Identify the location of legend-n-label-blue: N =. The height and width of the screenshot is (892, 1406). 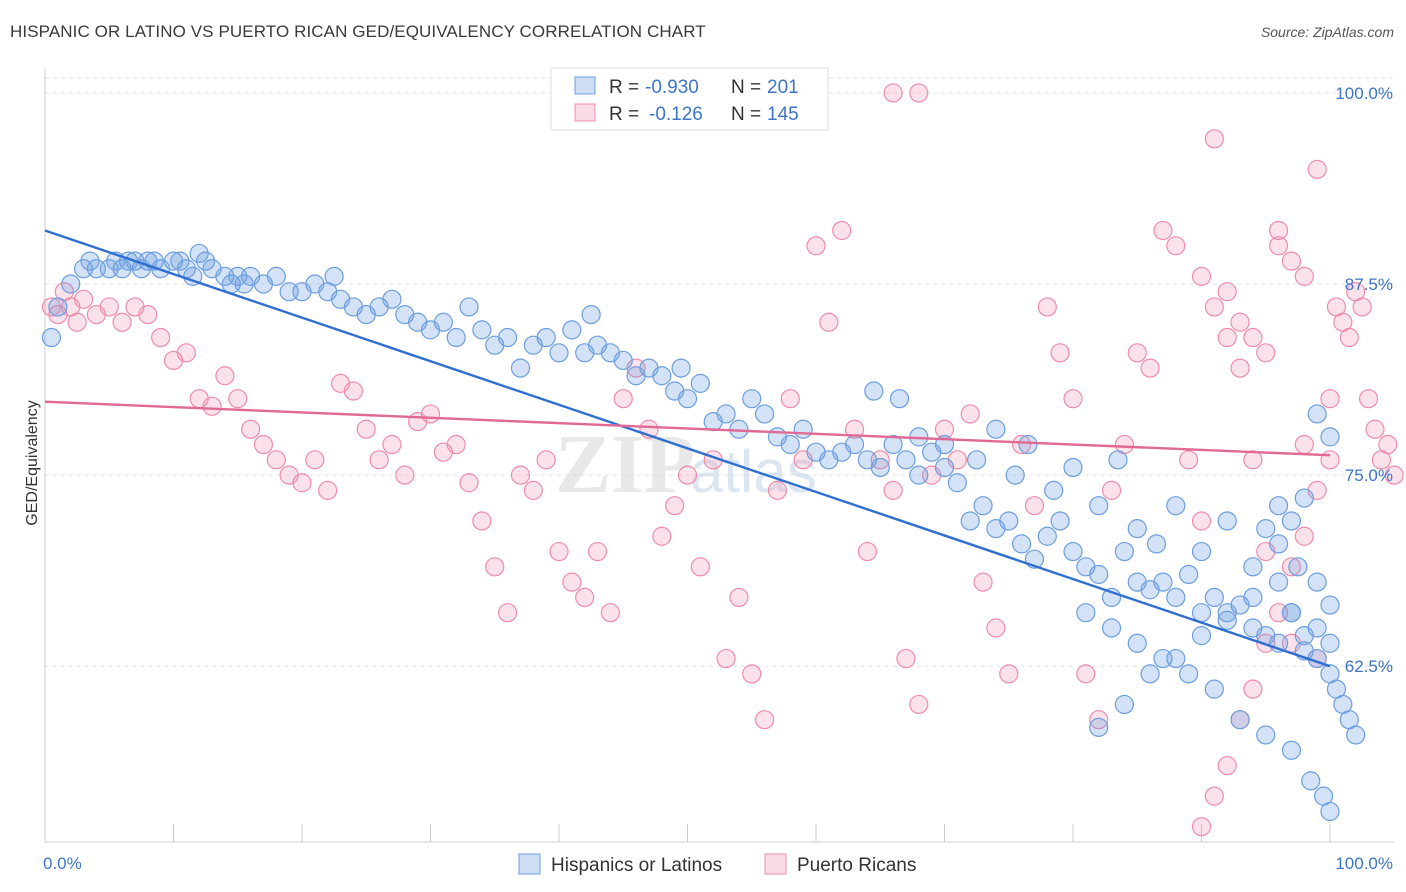
(746, 87).